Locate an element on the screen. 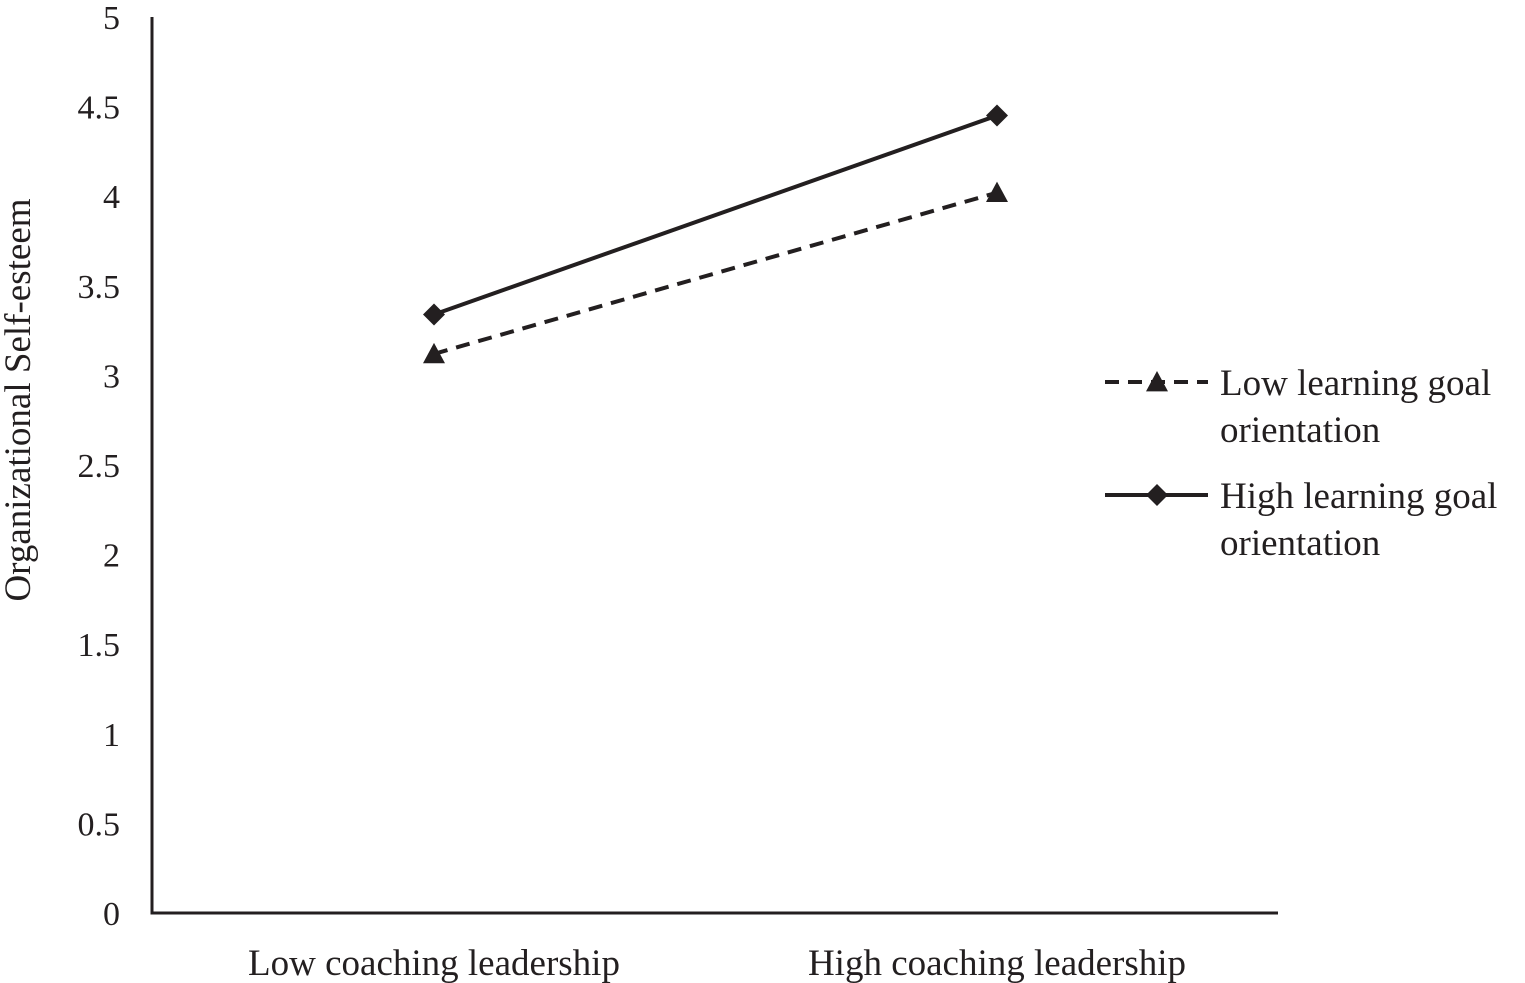  legend-item: Low learning goal orientation is located at coordinates (1298, 407).